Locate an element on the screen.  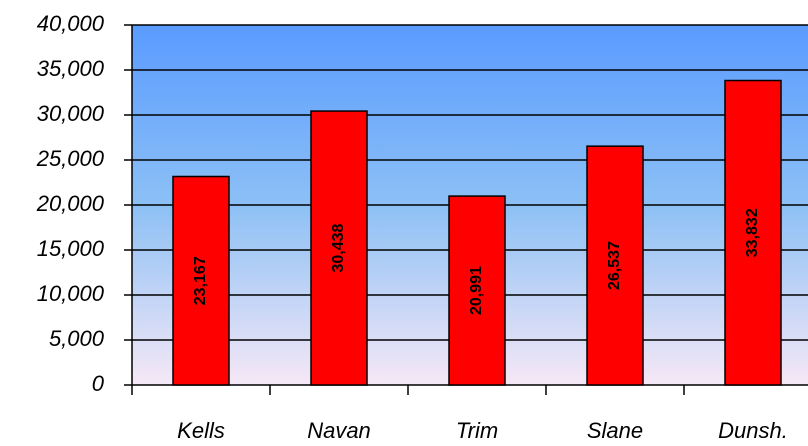
value-label: 23,167 is located at coordinates (200, 280).